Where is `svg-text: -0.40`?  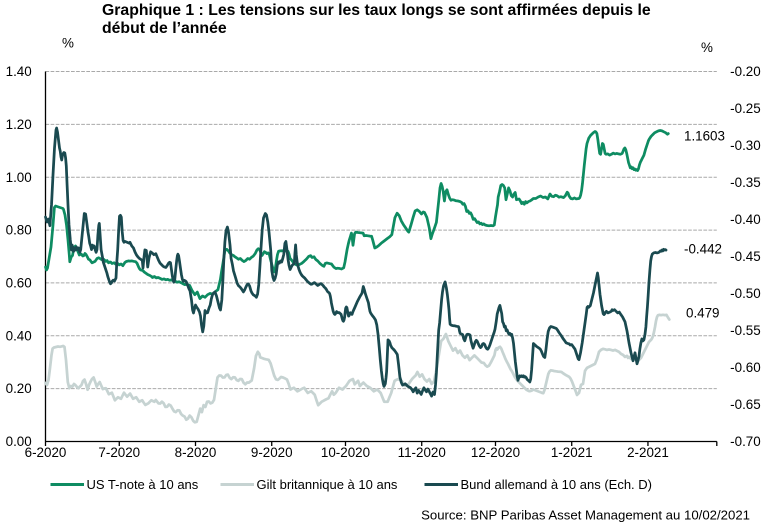
svg-text: -0.40 is located at coordinates (745, 219).